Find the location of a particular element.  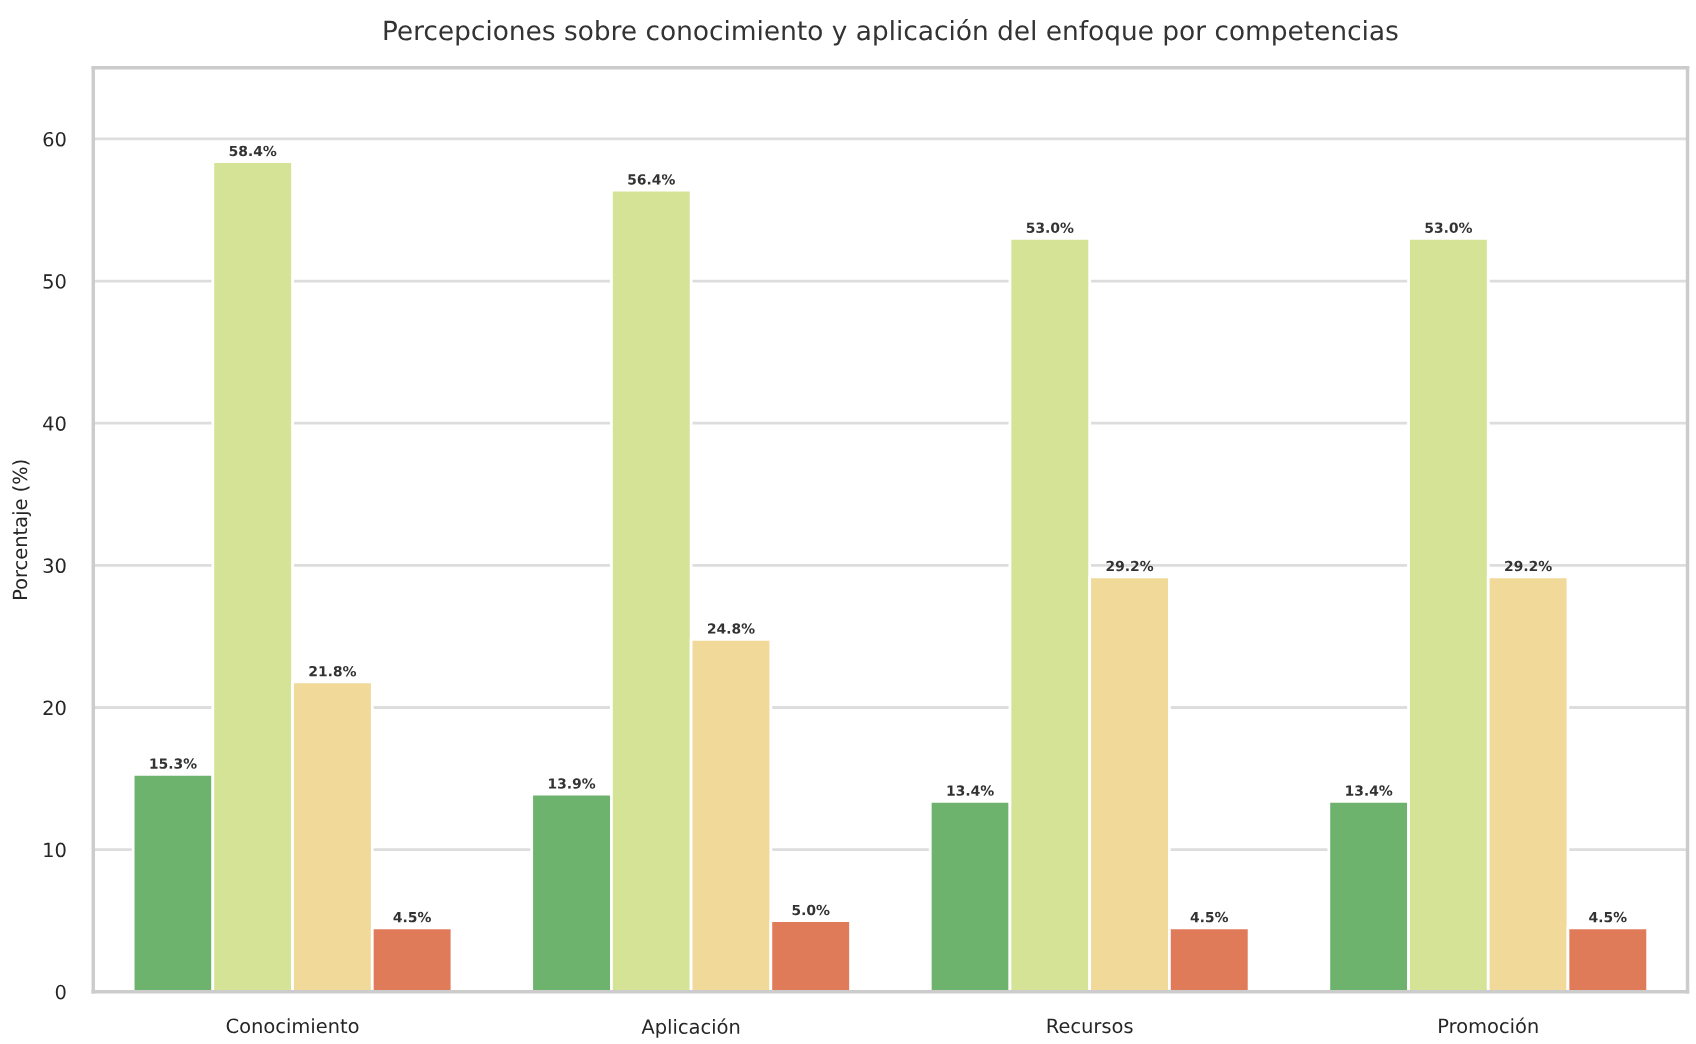

y-tick-label: 20 is located at coordinates (54, 708).